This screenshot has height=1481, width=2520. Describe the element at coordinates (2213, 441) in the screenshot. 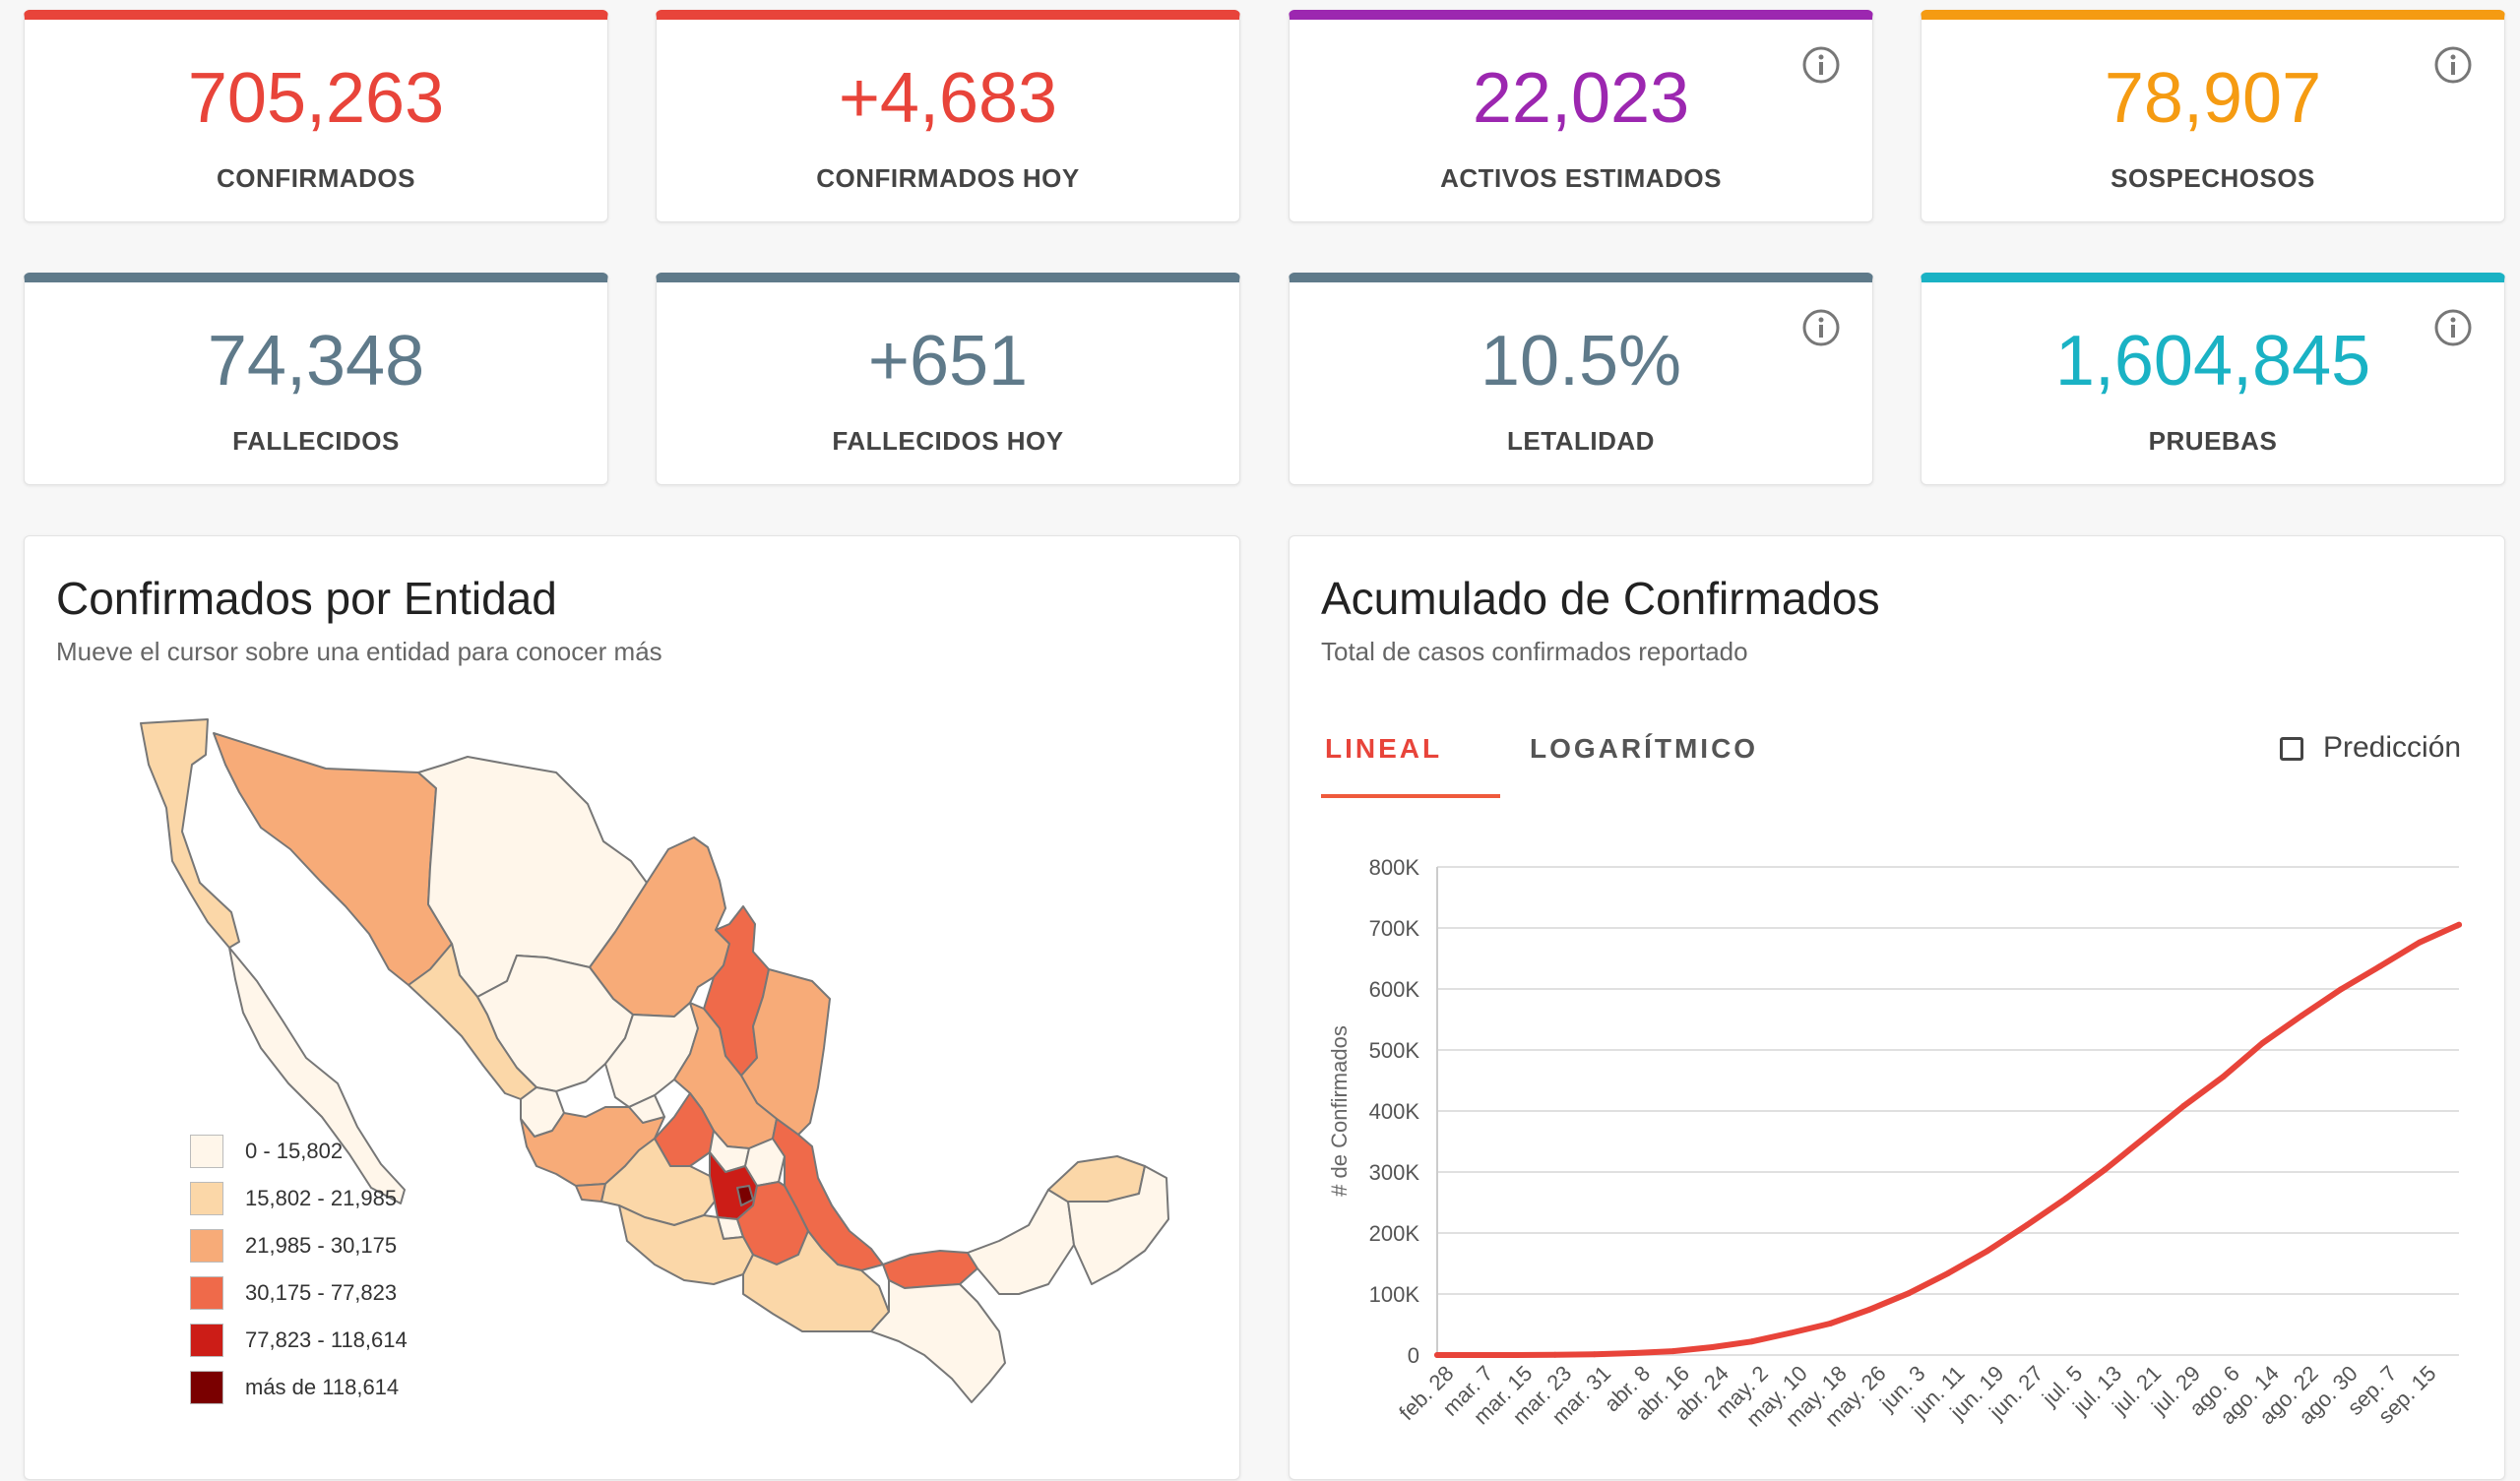

I see `stat-label: PRUEBAS` at that location.